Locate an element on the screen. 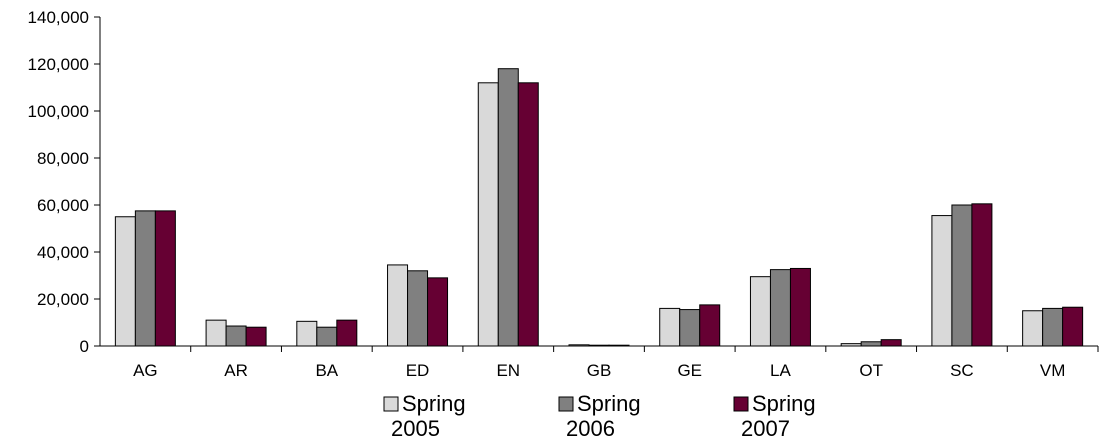 This screenshot has height=441, width=1101. x-tick-label: EN is located at coordinates (508, 370).